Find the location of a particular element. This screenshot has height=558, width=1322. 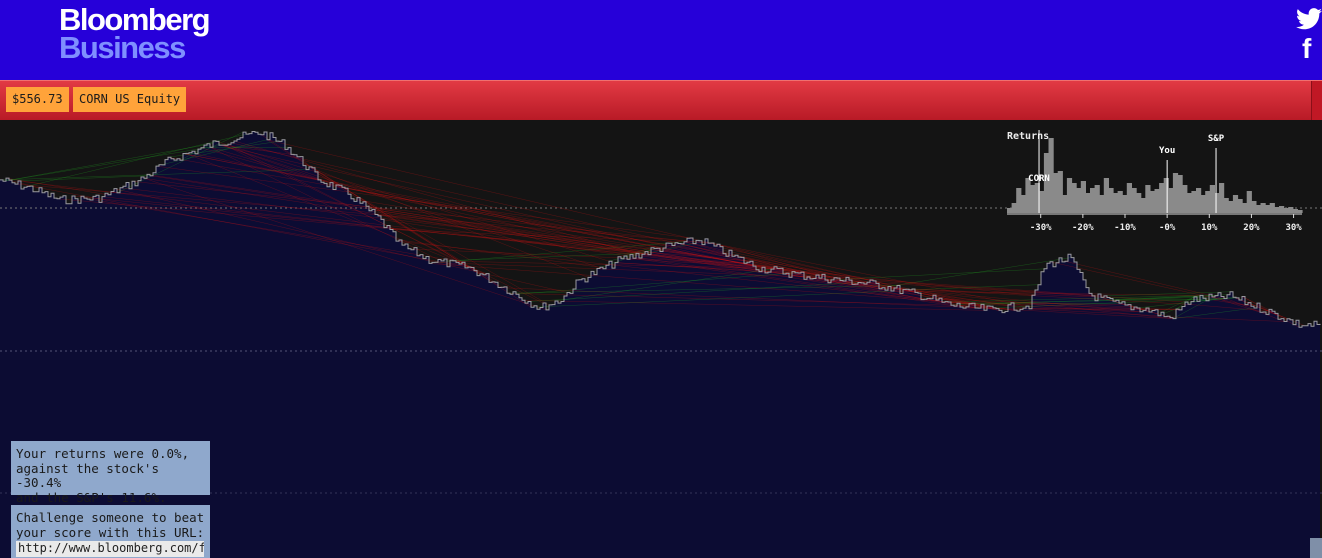

page-scrollbar is located at coordinates (1316, 548).